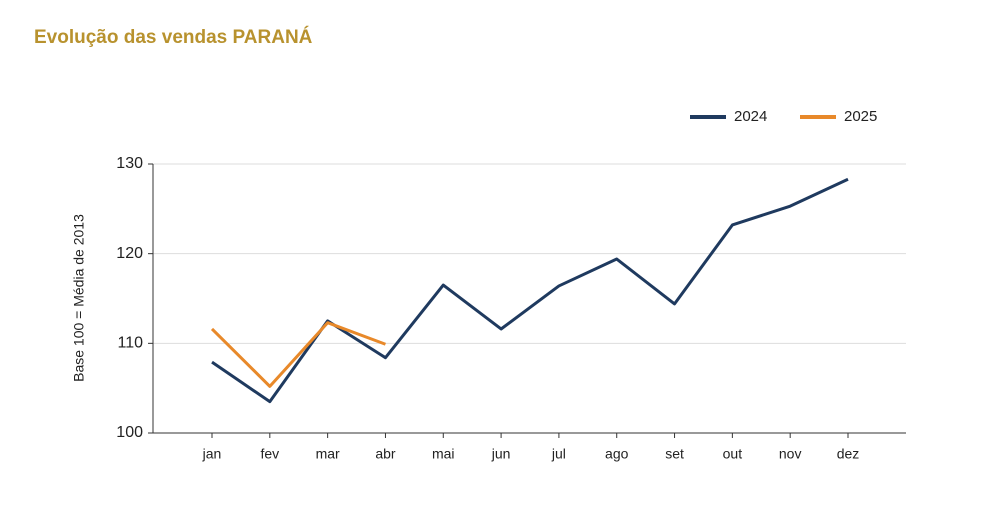 The width and height of the screenshot is (999, 505). What do you see at coordinates (750, 116) in the screenshot?
I see `legend-label: 2024` at bounding box center [750, 116].